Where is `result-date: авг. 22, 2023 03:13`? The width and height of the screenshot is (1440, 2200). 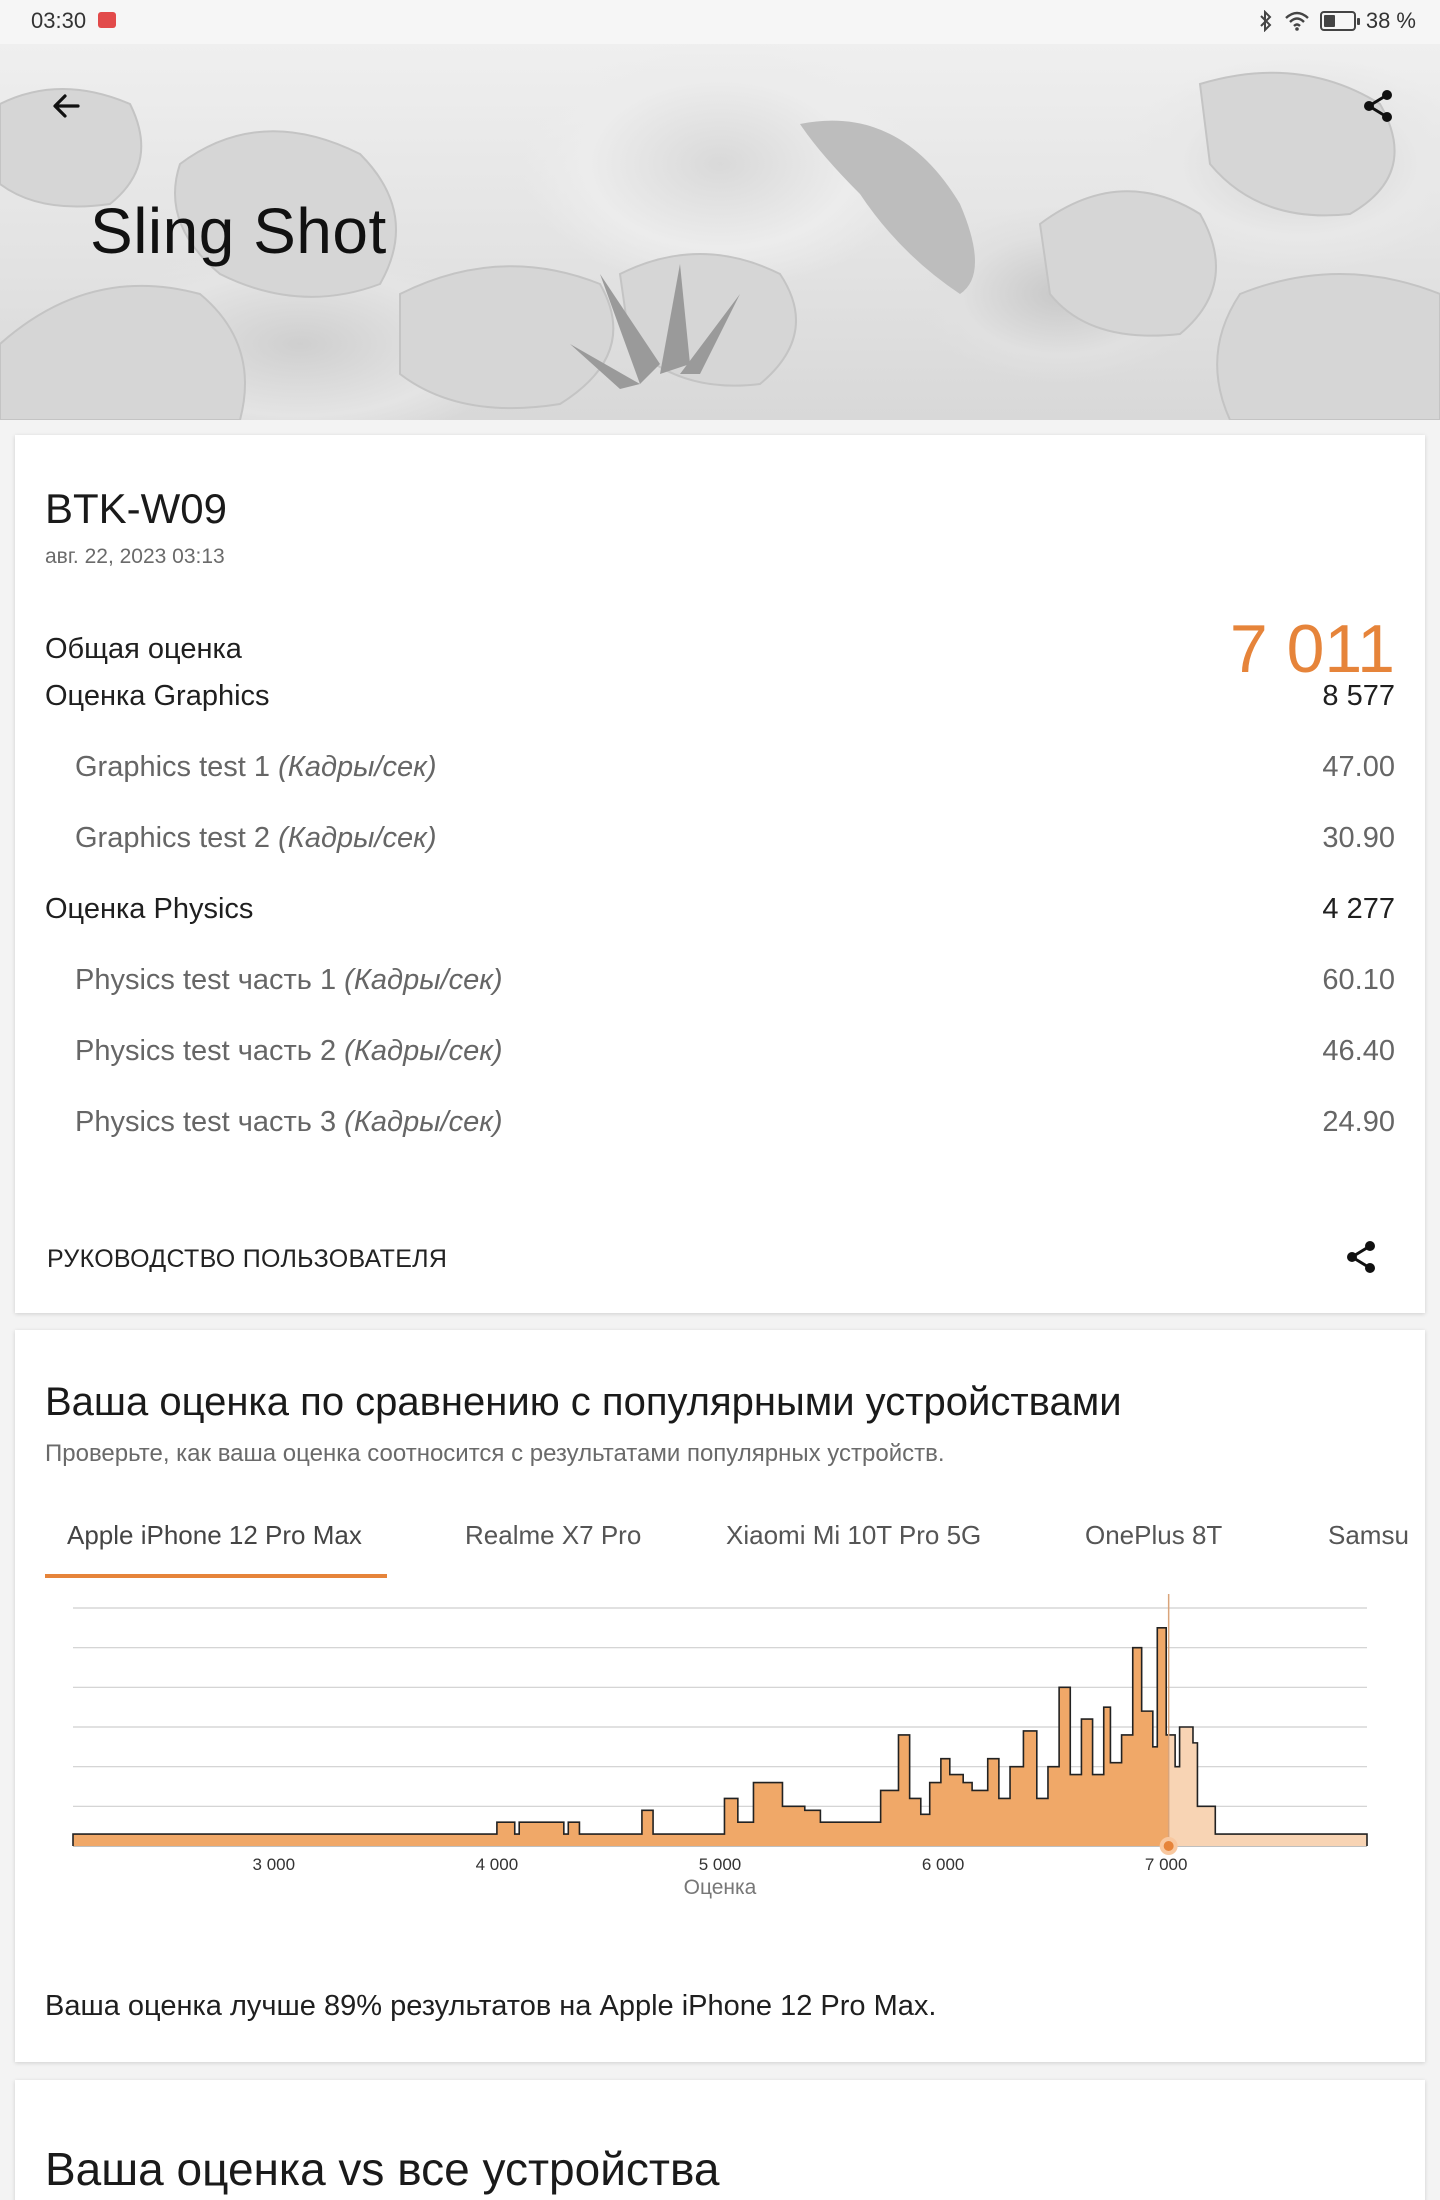 result-date: авг. 22, 2023 03:13 is located at coordinates (135, 556).